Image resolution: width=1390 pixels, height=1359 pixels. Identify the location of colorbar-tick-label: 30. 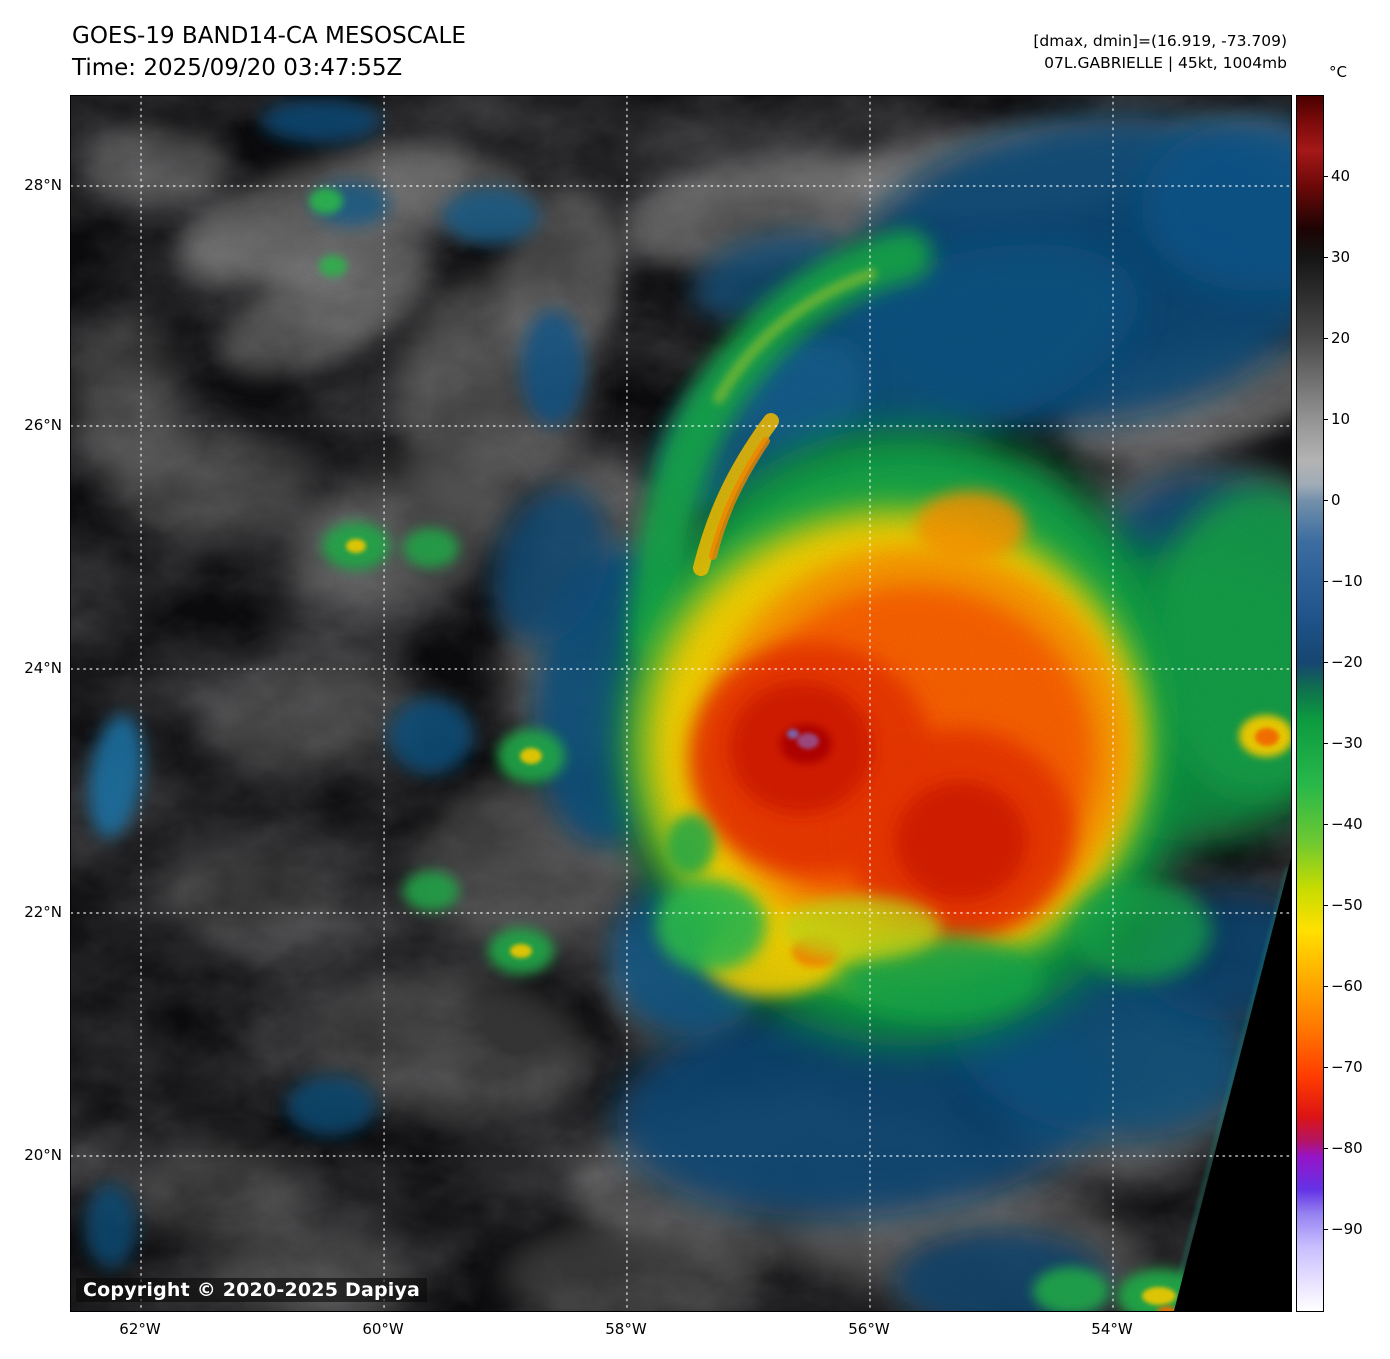
(1341, 257).